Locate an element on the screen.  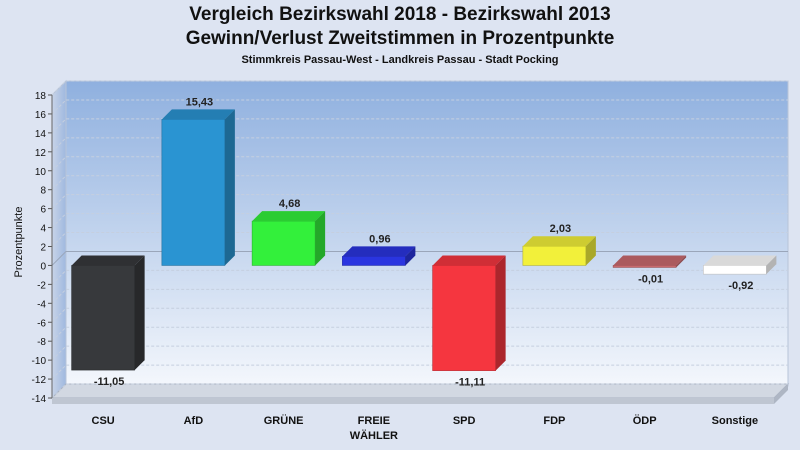
data-label: -0,92 is located at coordinates (740, 286).